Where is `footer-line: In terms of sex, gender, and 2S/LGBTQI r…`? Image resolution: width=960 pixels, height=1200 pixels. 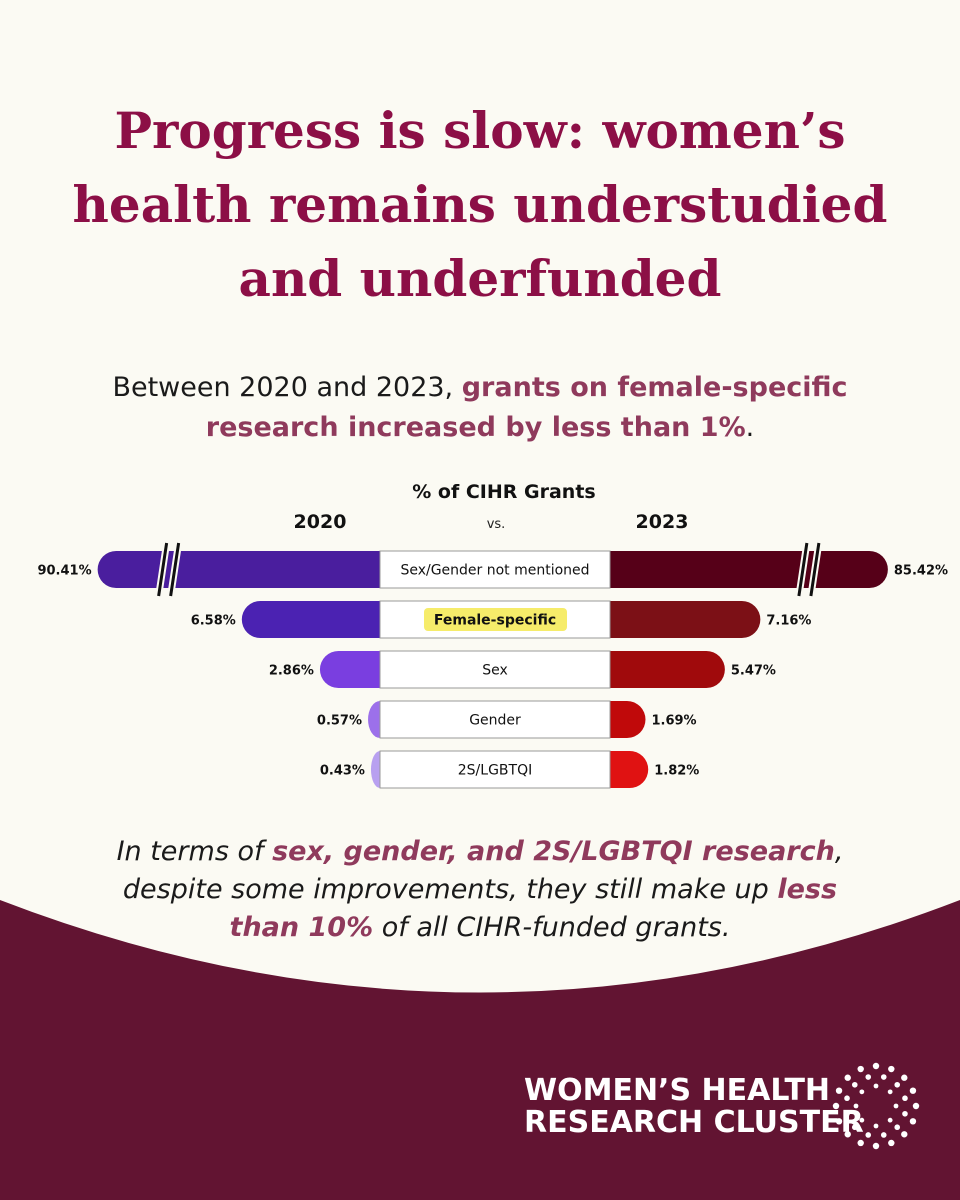
footer-line: In terms of sex, gender, and 2S/LGBTQI r… is located at coordinates (480, 851).